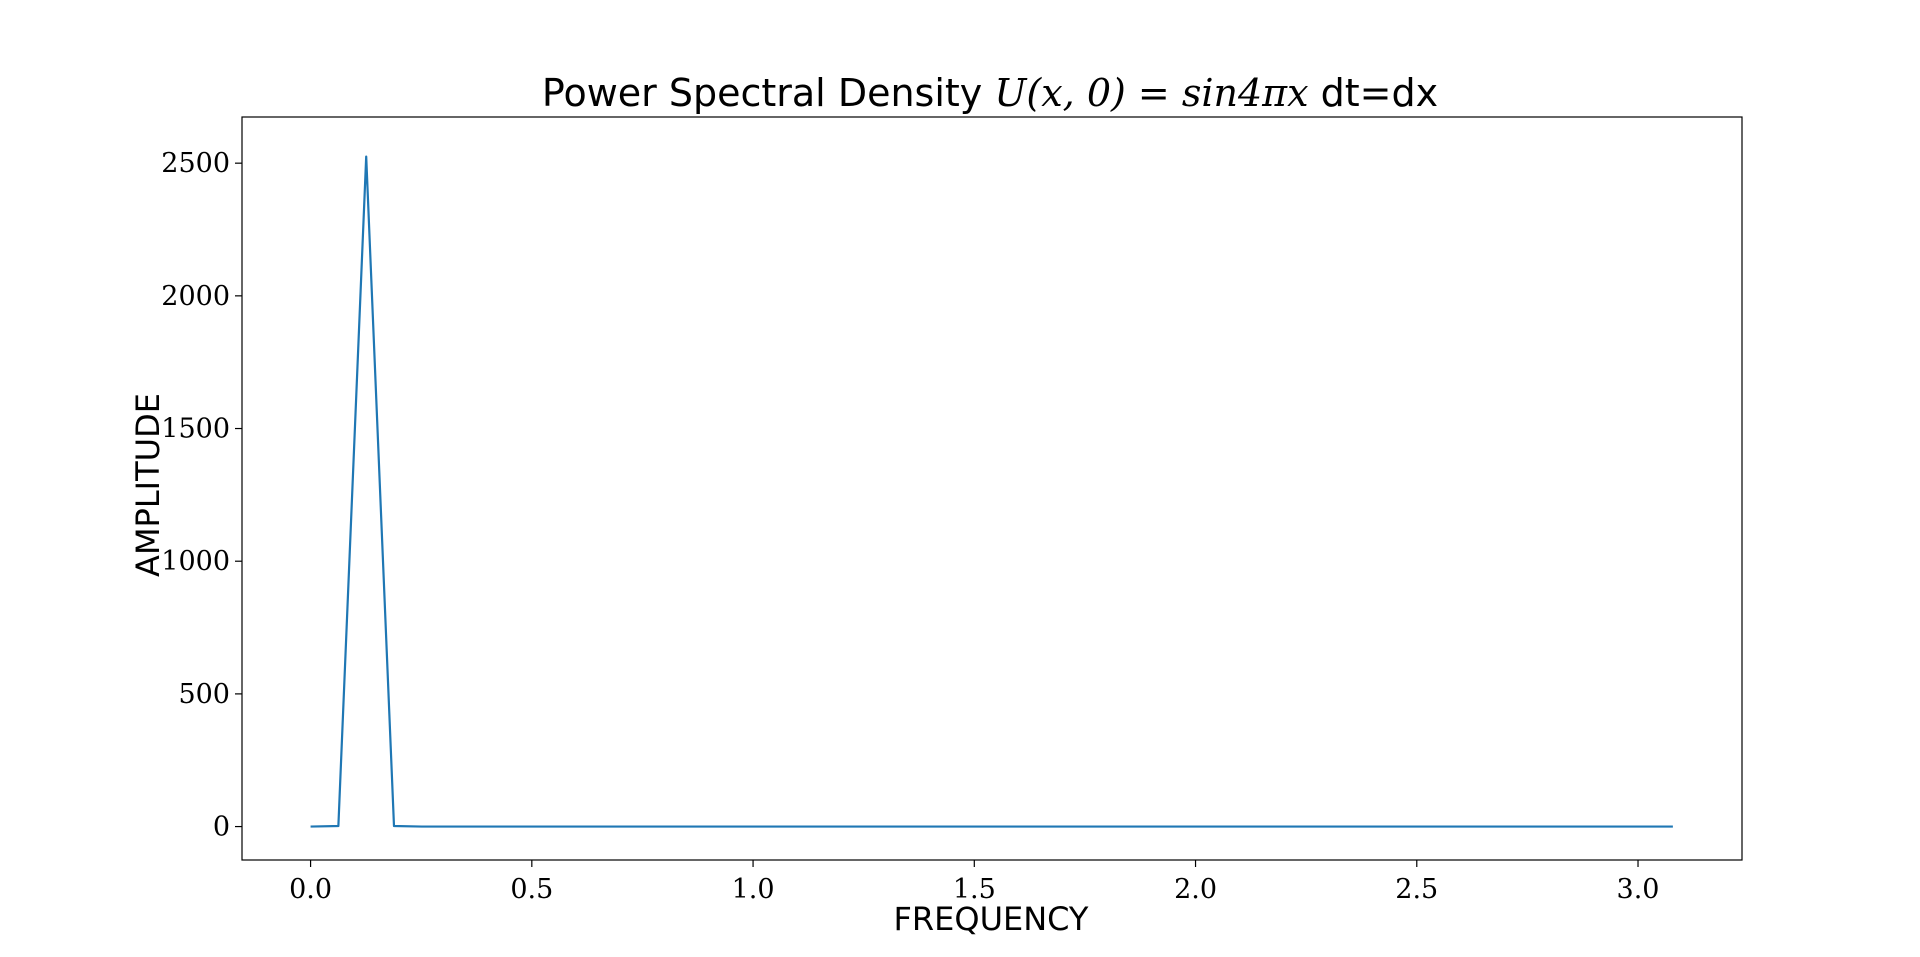 This screenshot has height=957, width=1920. I want to click on chart-title-math: U(x, 0) = sin4πx, so click(1151, 93).